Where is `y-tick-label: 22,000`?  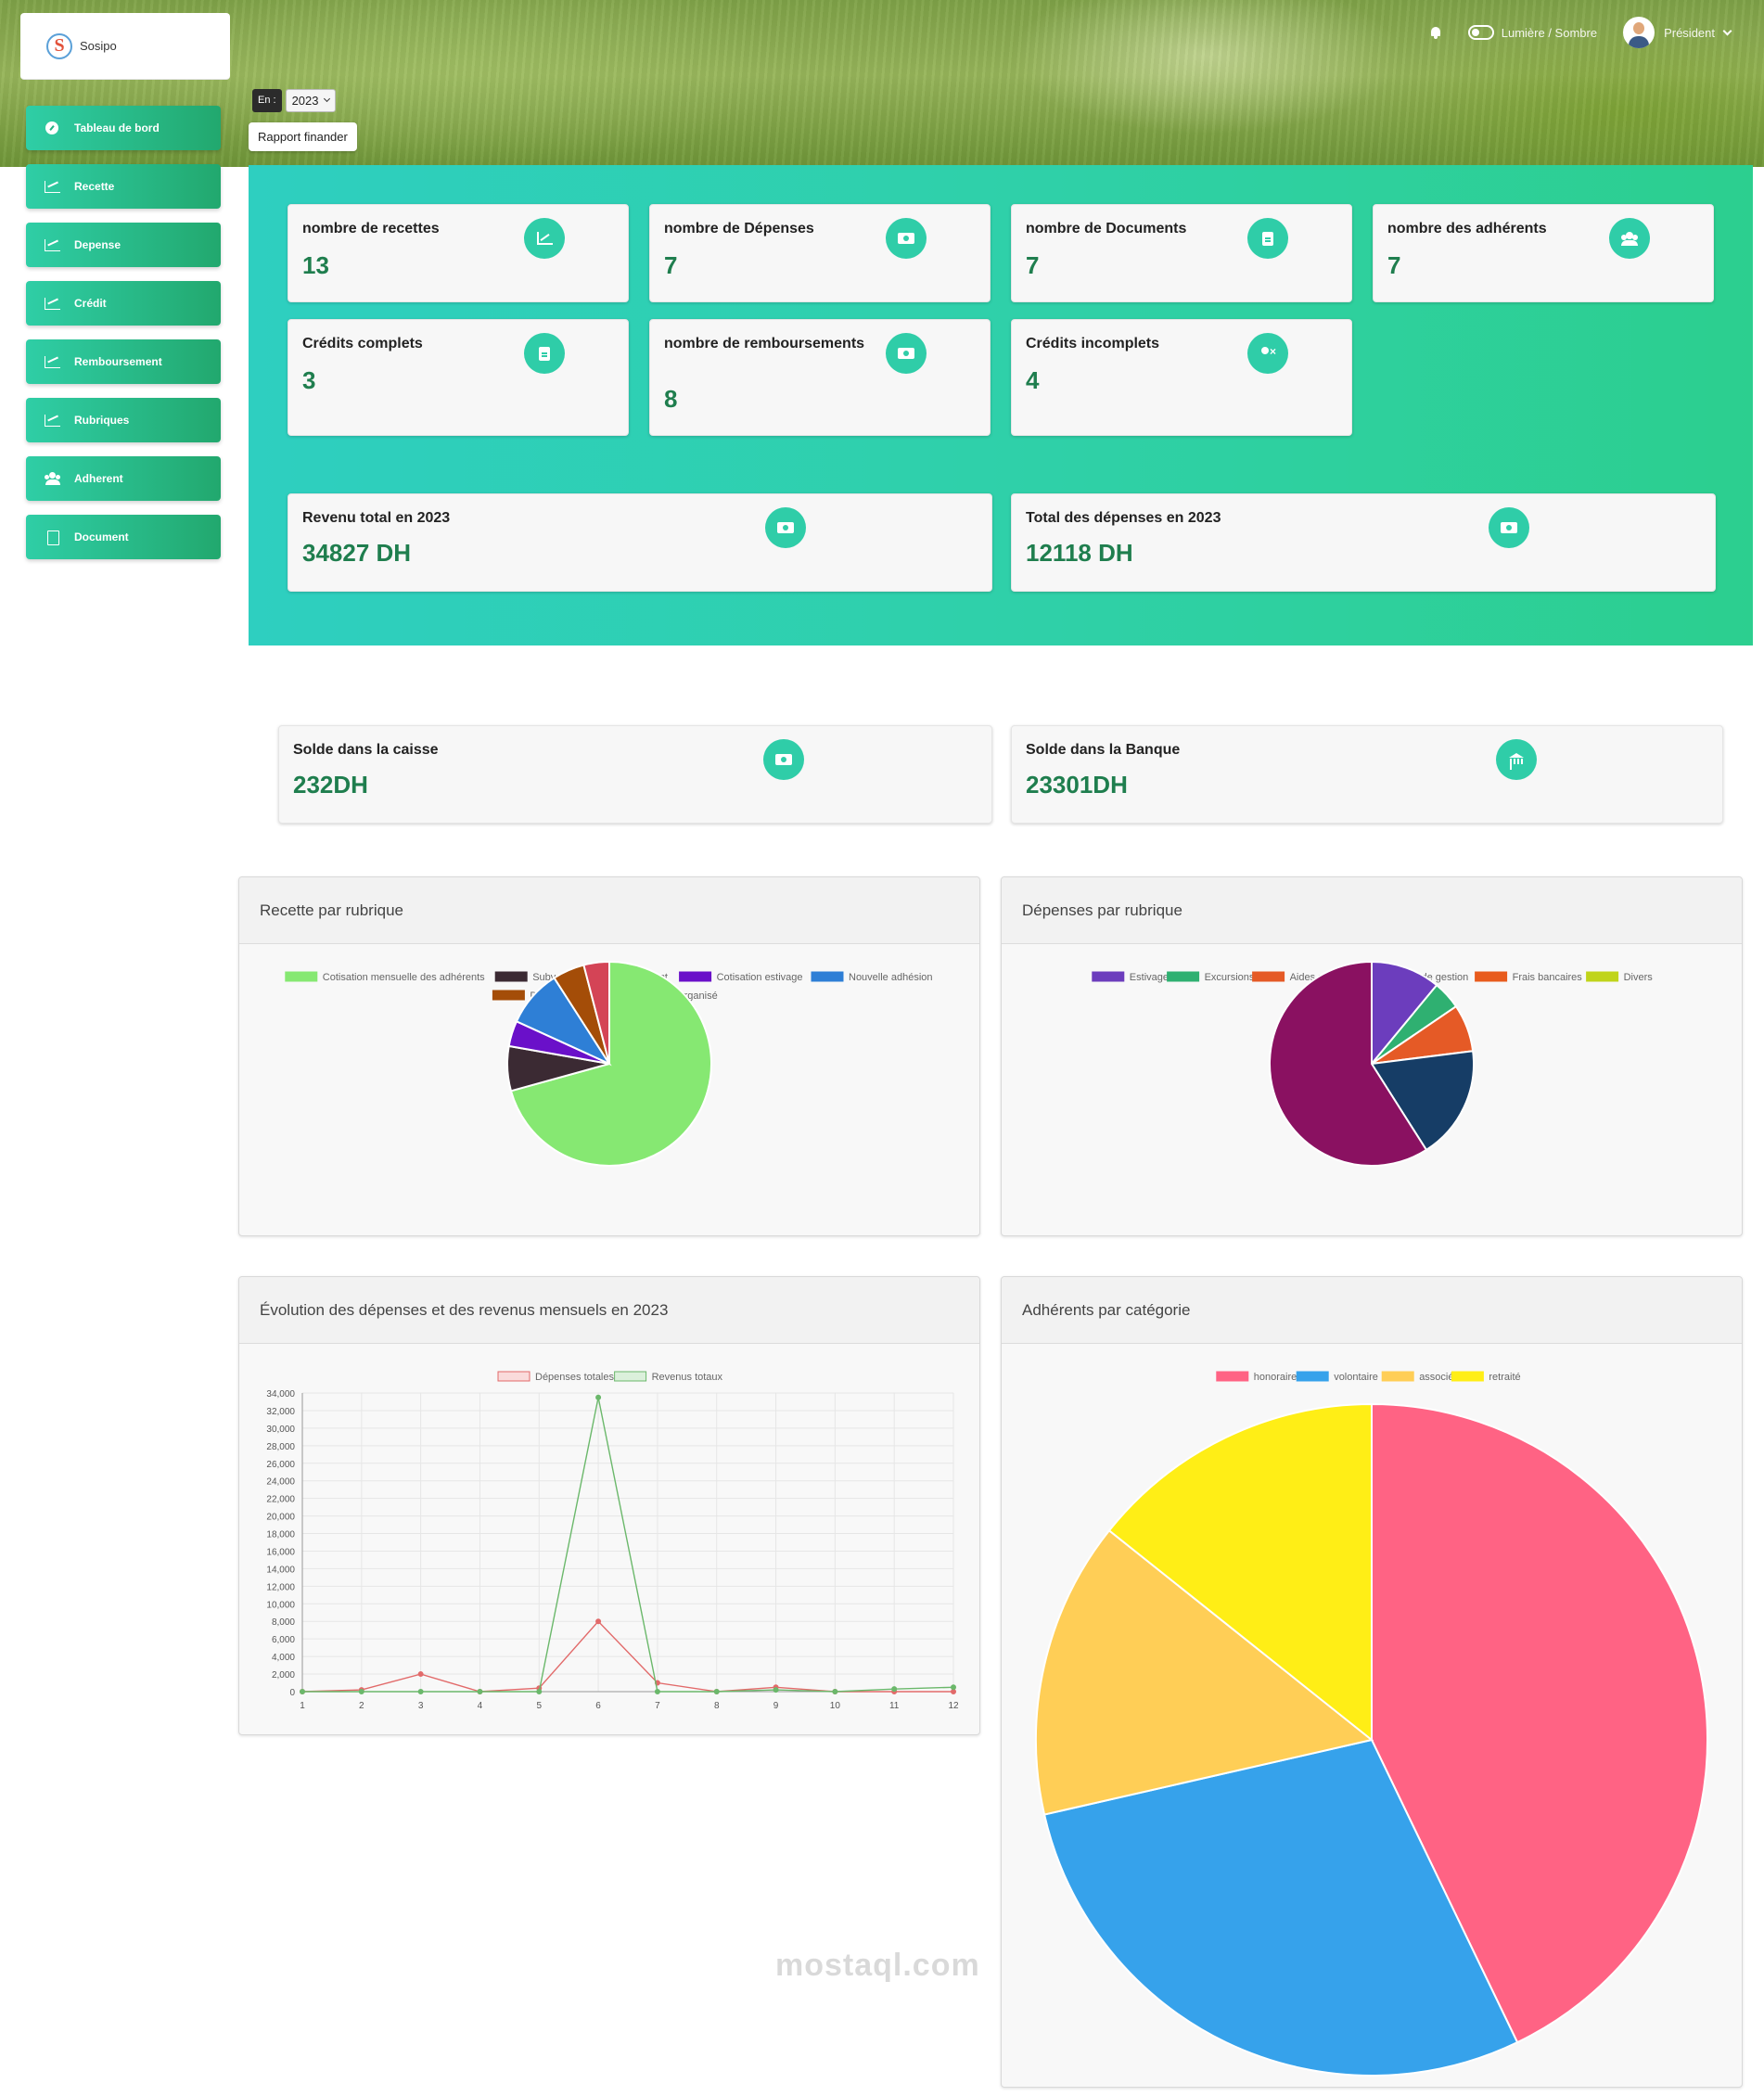 y-tick-label: 22,000 is located at coordinates (280, 1500).